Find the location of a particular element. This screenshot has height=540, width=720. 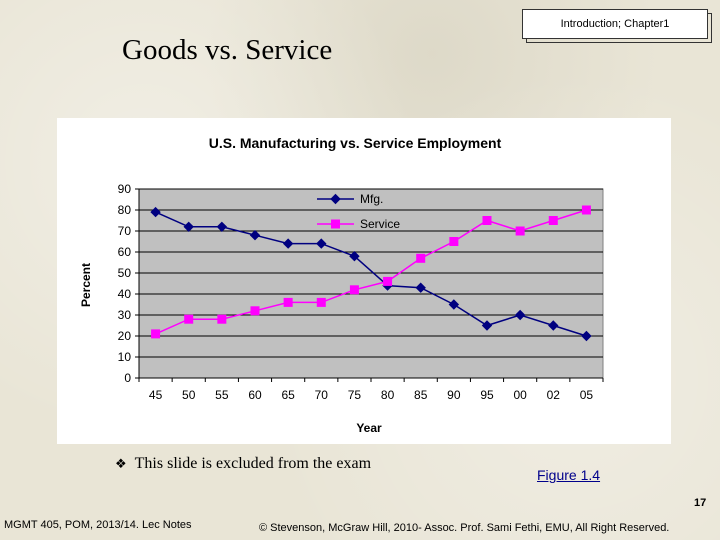

x-tick-label: 95 is located at coordinates (487, 395).